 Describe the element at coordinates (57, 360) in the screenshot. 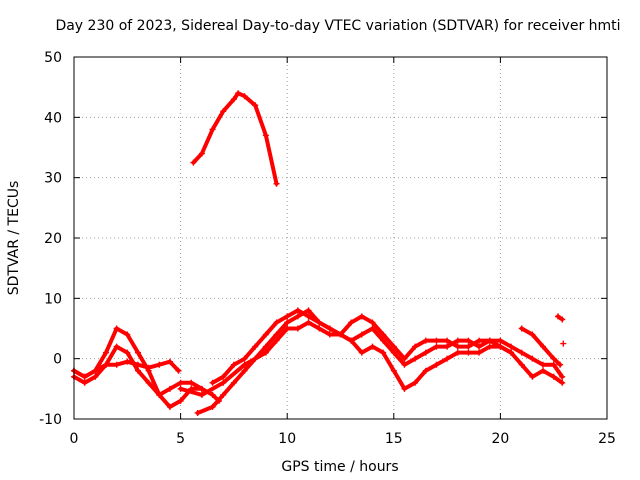

I see `y-tick-label: 0` at that location.